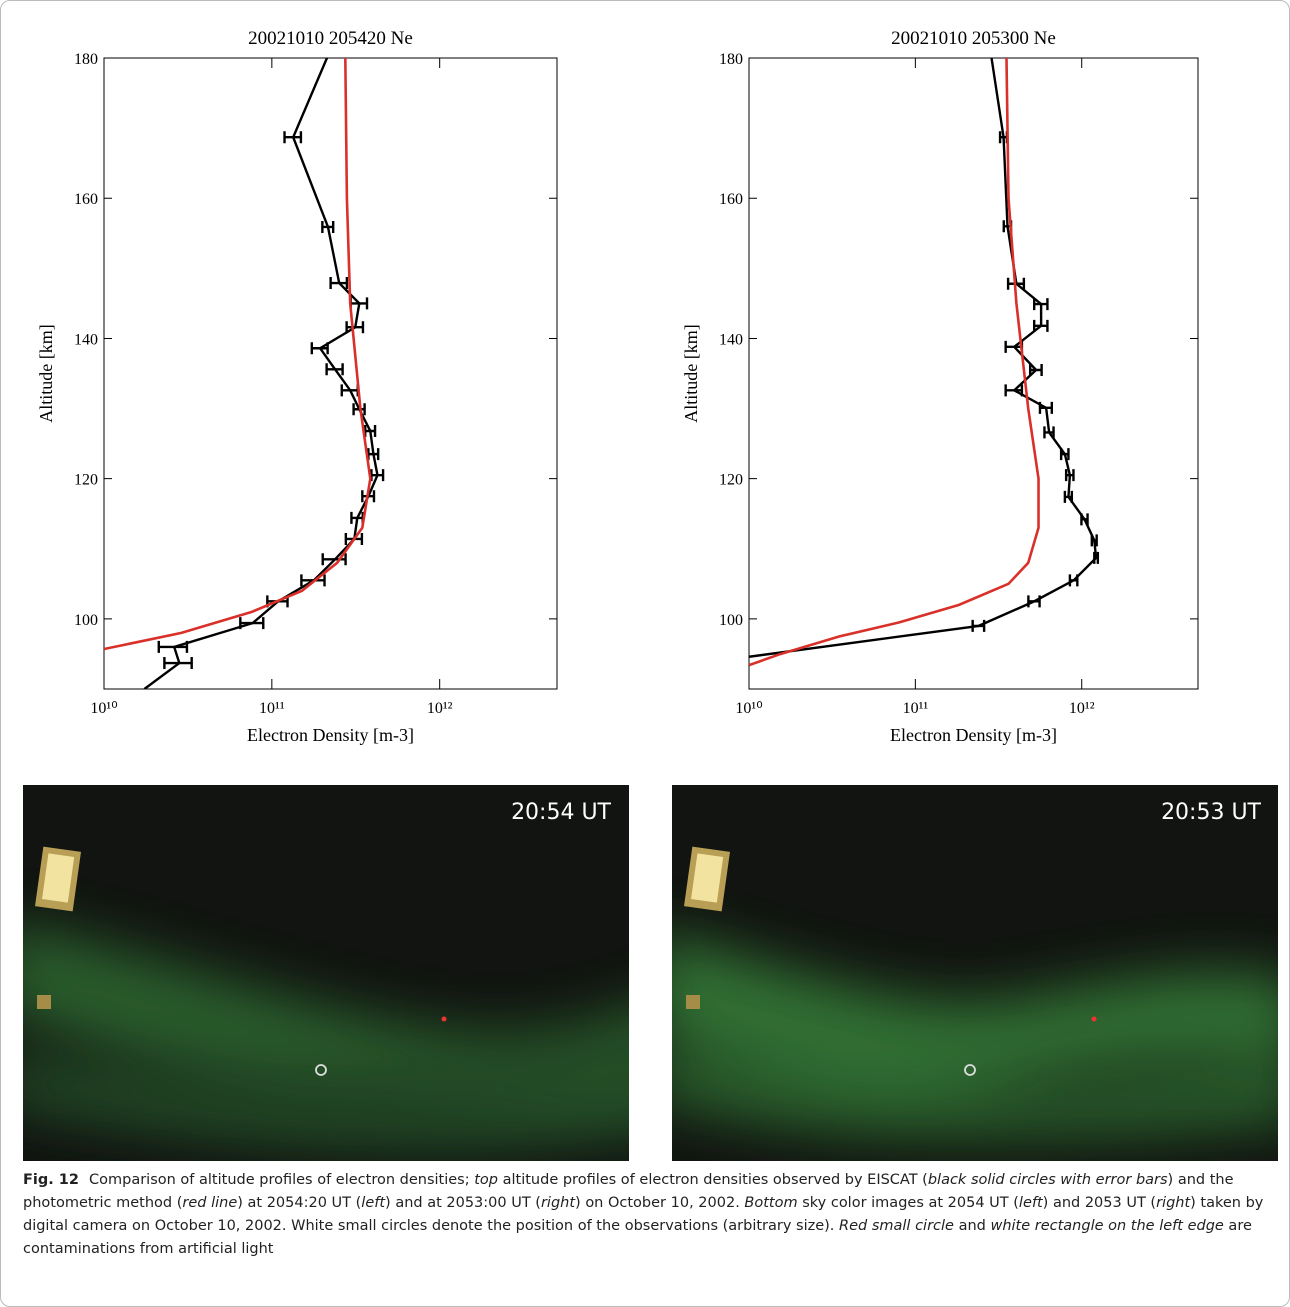 This screenshot has width=1290, height=1307. I want to click on caption-text: black solid circles with error bars, so click(1047, 1180).